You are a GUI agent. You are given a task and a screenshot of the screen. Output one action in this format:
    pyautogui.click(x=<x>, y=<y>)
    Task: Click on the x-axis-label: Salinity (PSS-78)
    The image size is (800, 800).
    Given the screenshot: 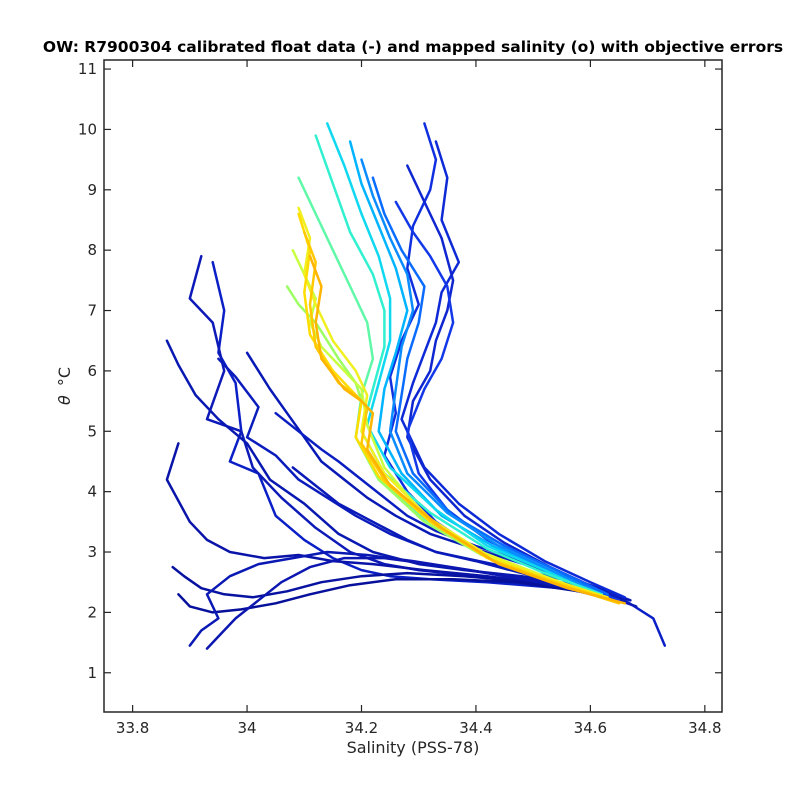 What is the action you would take?
    pyautogui.click(x=413, y=747)
    